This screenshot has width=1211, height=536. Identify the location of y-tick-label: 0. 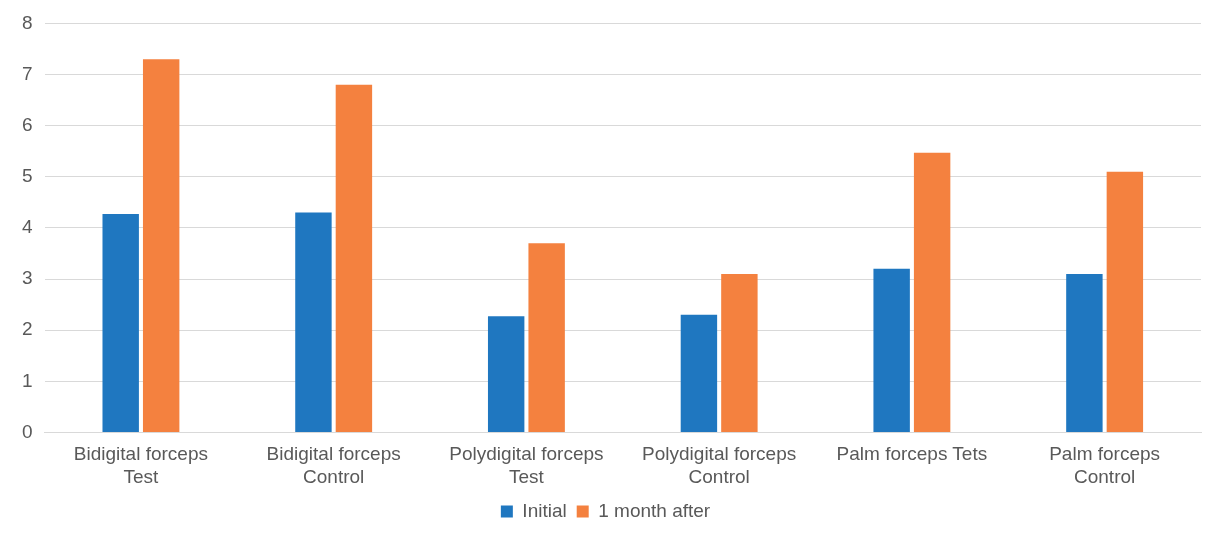
(27, 431).